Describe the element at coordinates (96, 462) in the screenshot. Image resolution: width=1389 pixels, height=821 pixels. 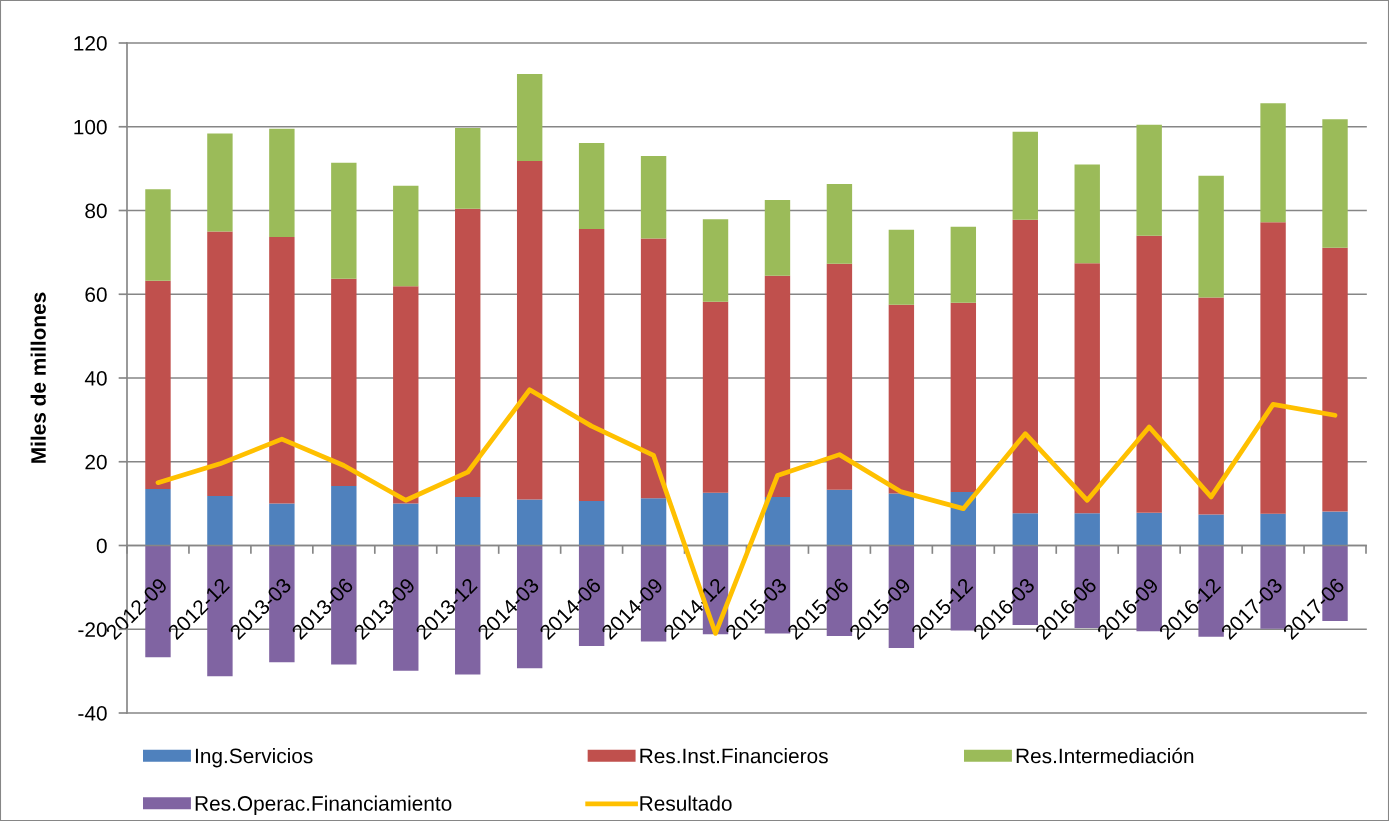
I see `y-tick-label: 20` at that location.